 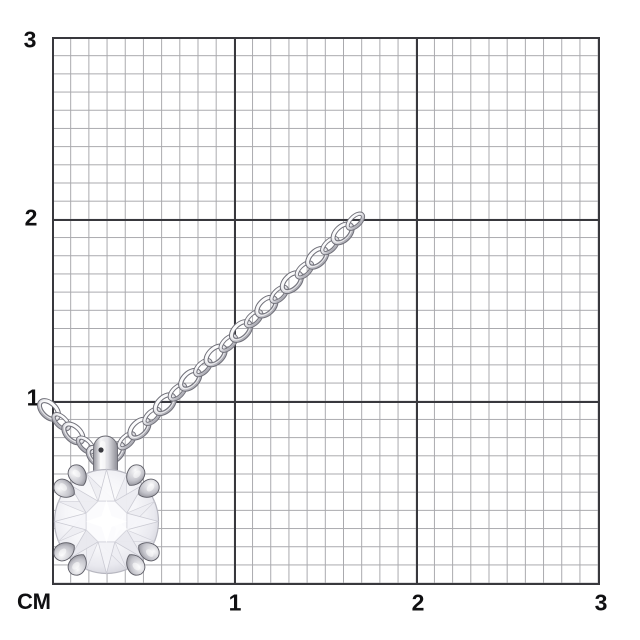 What do you see at coordinates (106, 521) in the screenshot?
I see `pendant-diamond` at bounding box center [106, 521].